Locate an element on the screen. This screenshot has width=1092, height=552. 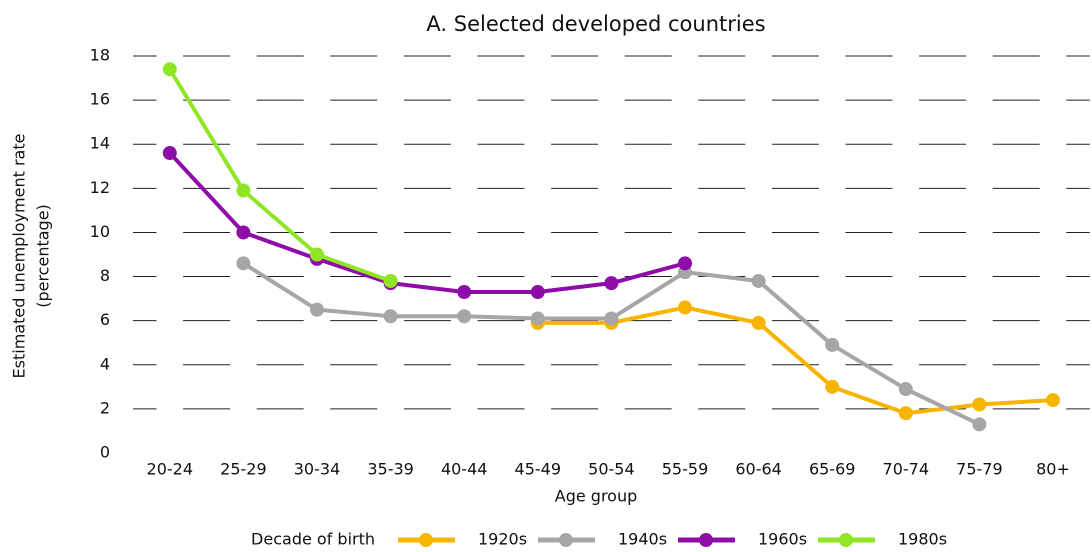
y-tick-label: 12 is located at coordinates (100, 187).